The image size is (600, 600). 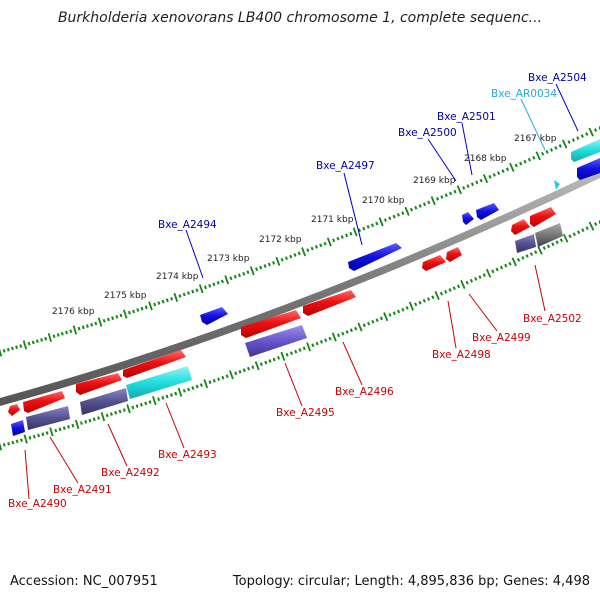 I want to click on gene-label-bxe-a2494: Bxe_A2494, so click(x=187, y=225).